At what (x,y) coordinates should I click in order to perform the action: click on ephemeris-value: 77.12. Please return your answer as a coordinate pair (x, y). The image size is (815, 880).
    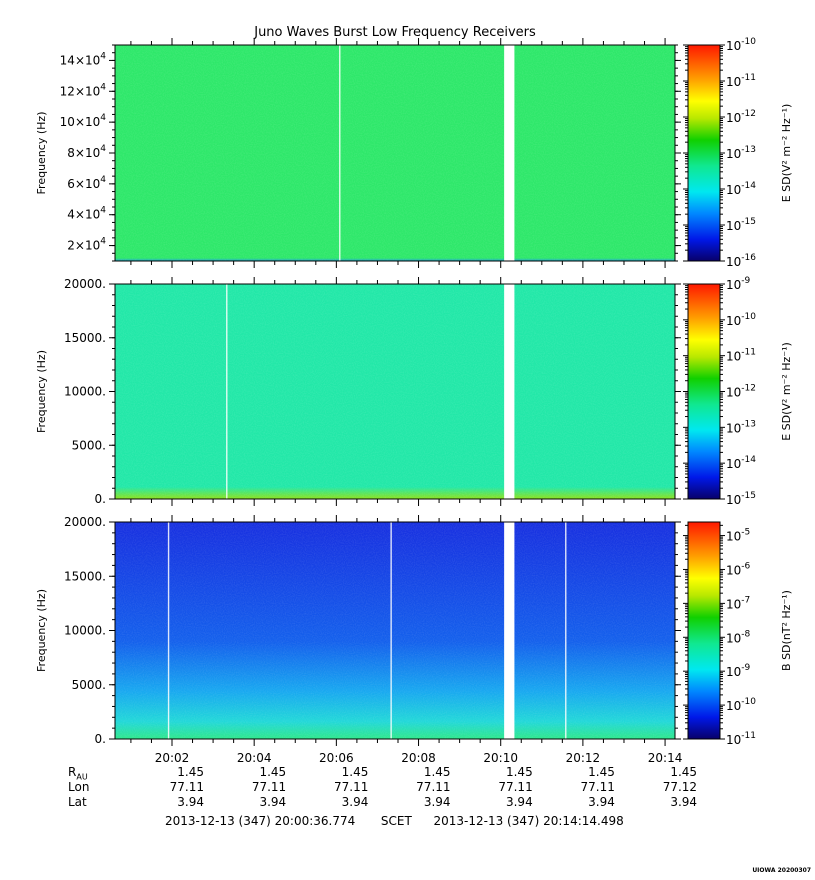
    Looking at the image, I should click on (680, 787).